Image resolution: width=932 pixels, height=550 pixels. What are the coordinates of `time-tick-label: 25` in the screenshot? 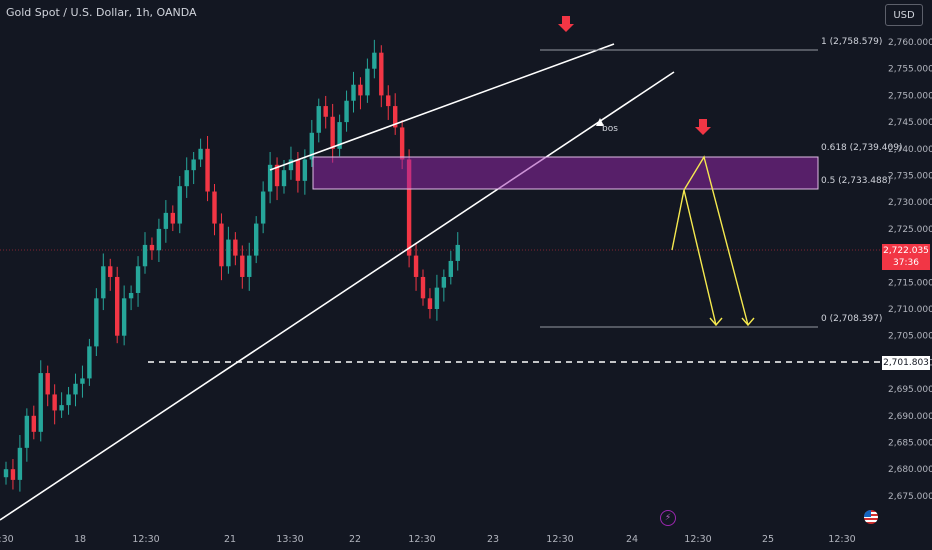 It's located at (768, 539).